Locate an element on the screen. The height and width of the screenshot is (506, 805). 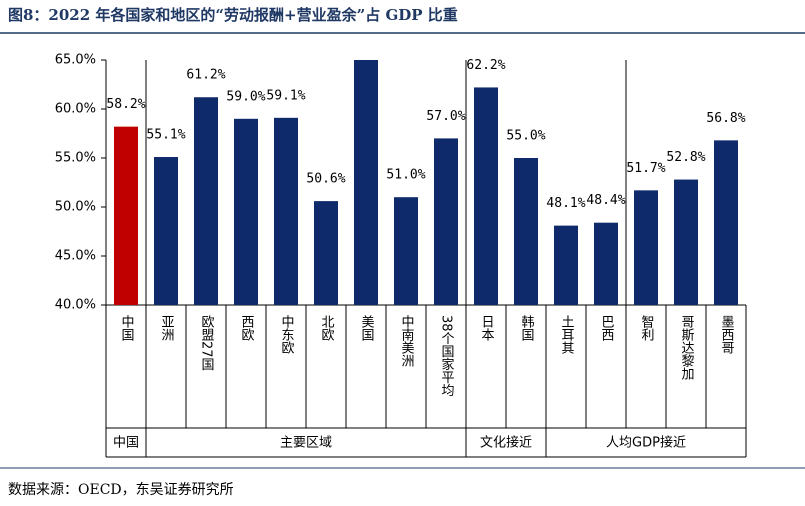
group-label: 主要区域 is located at coordinates (306, 443).